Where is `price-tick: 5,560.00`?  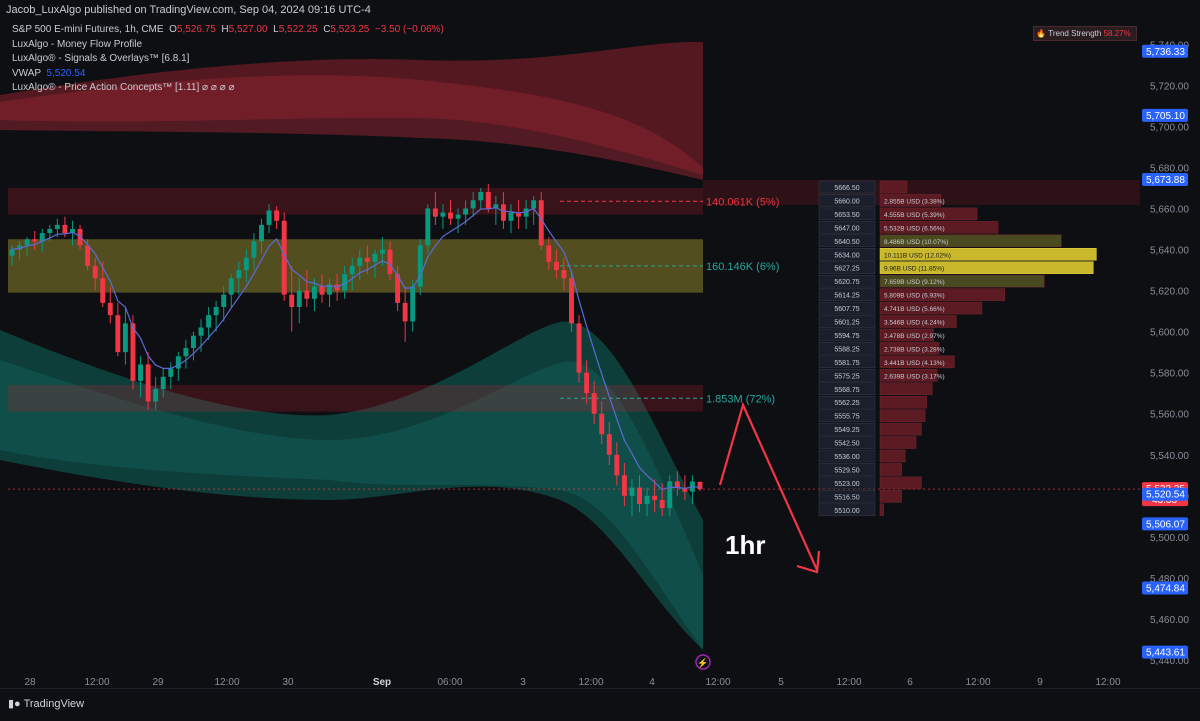 price-tick: 5,560.00 is located at coordinates (1169, 415).